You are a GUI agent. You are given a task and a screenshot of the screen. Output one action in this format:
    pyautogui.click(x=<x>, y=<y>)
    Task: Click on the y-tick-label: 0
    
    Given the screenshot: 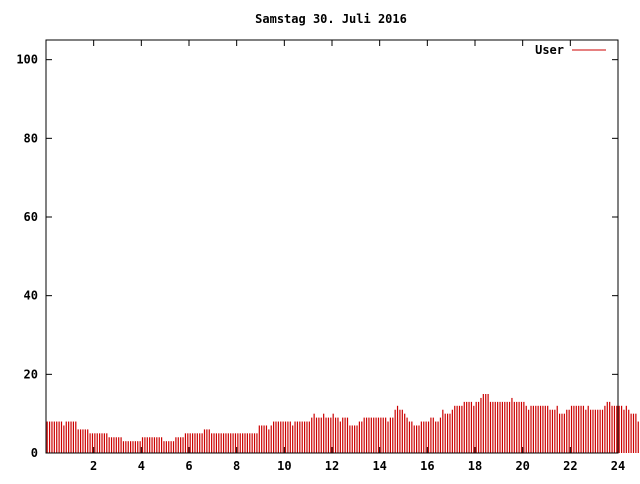 What is the action you would take?
    pyautogui.click(x=34, y=453)
    